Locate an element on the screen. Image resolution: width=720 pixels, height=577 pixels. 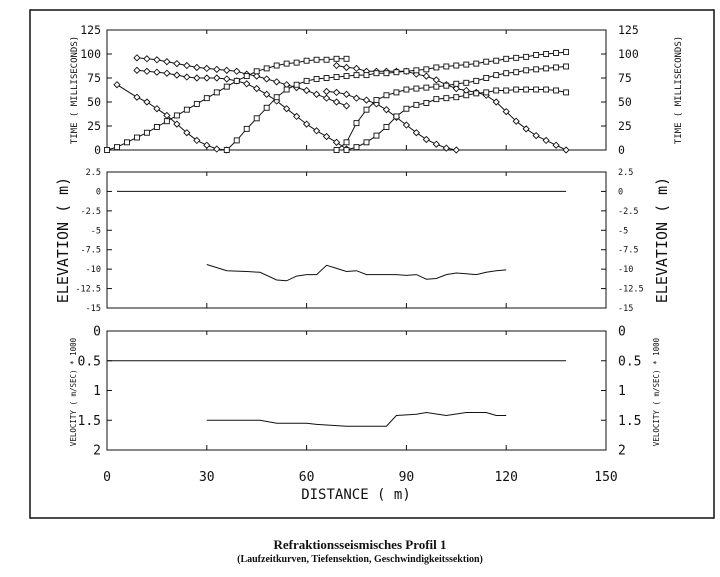
x-tick-label: 150 is located at coordinates (605, 477).